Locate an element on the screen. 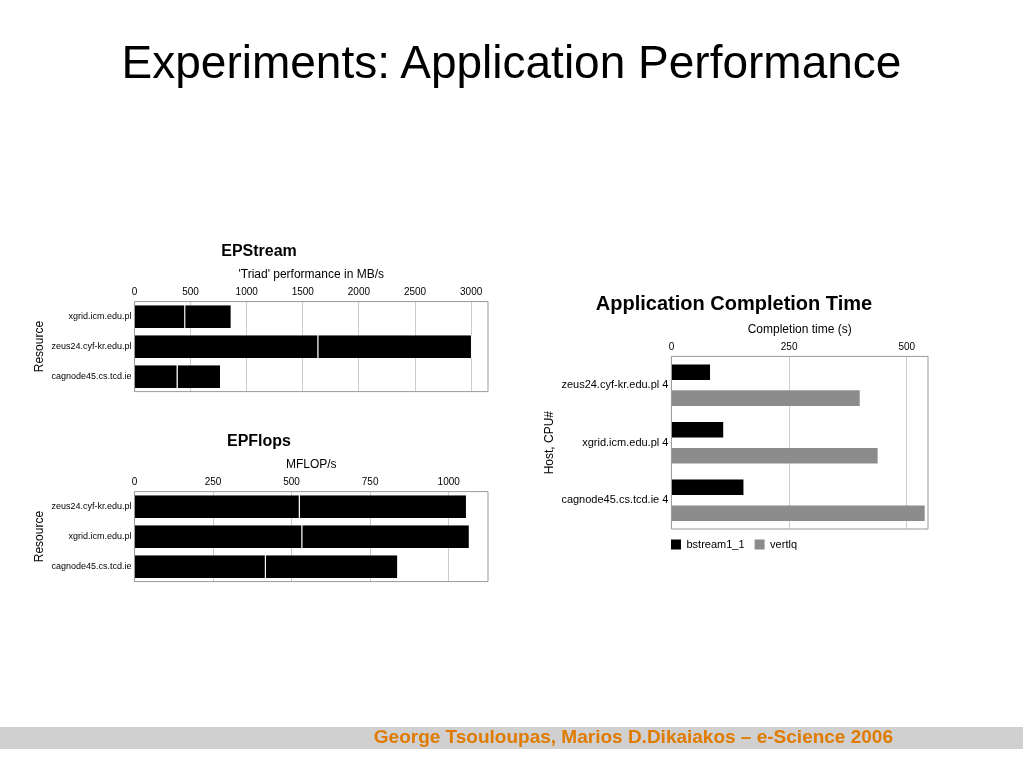  legend-label: bstream1_1 is located at coordinates (715, 543).